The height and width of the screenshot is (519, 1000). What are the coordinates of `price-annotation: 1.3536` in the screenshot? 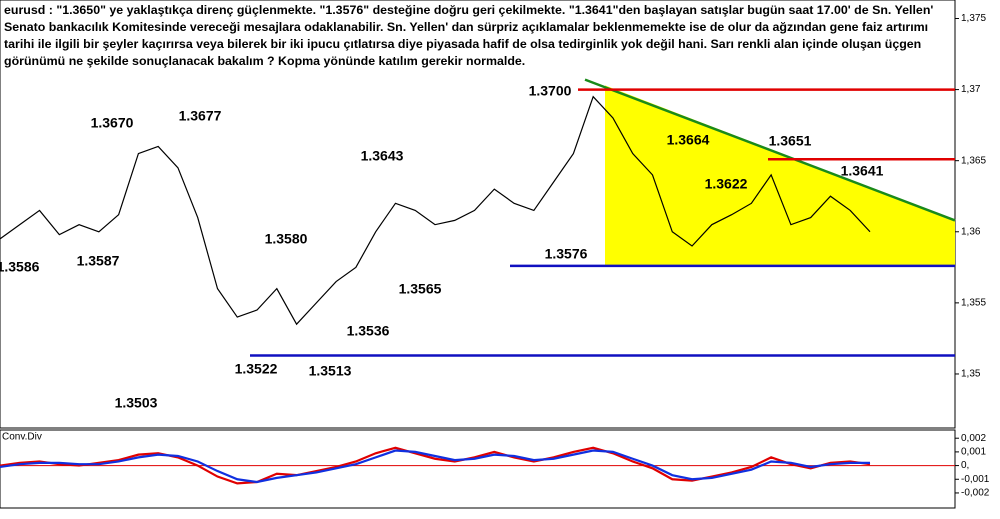 It's located at (368, 331).